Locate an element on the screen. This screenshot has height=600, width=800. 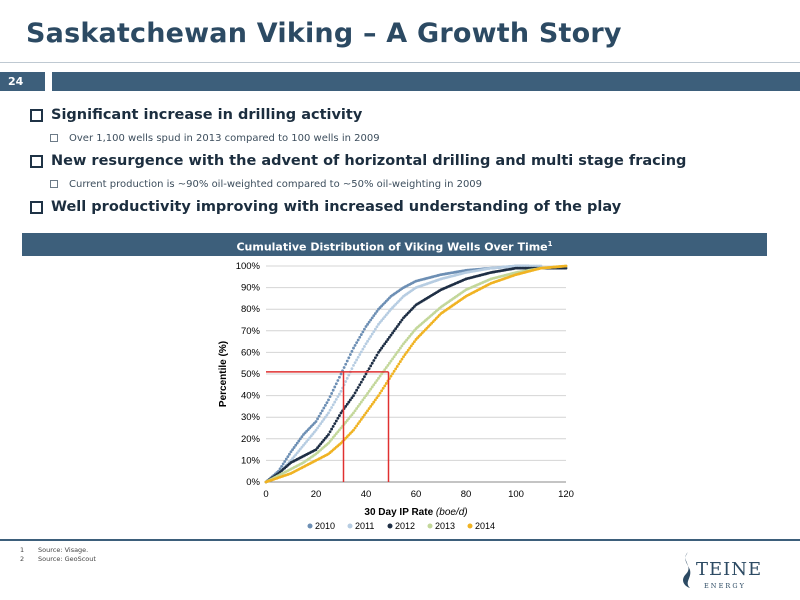
x-tick-label: 40 is located at coordinates (366, 494).